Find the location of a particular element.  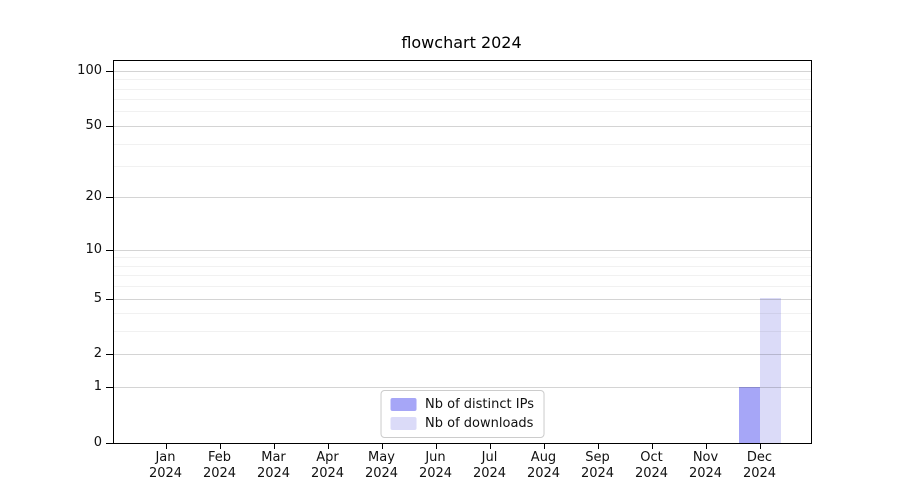

legend-item-downloads: Nb of downloads is located at coordinates (462, 423).